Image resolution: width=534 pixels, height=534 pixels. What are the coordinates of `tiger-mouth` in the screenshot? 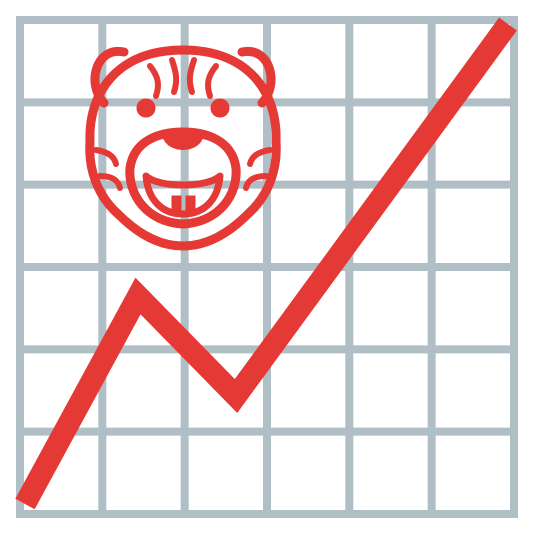 It's located at (183, 195).